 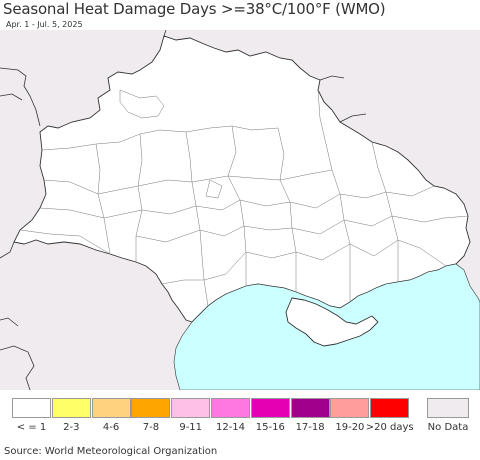 I want to click on date-range: Apr. 1 - Jul. 5, 2025, so click(x=44, y=24).